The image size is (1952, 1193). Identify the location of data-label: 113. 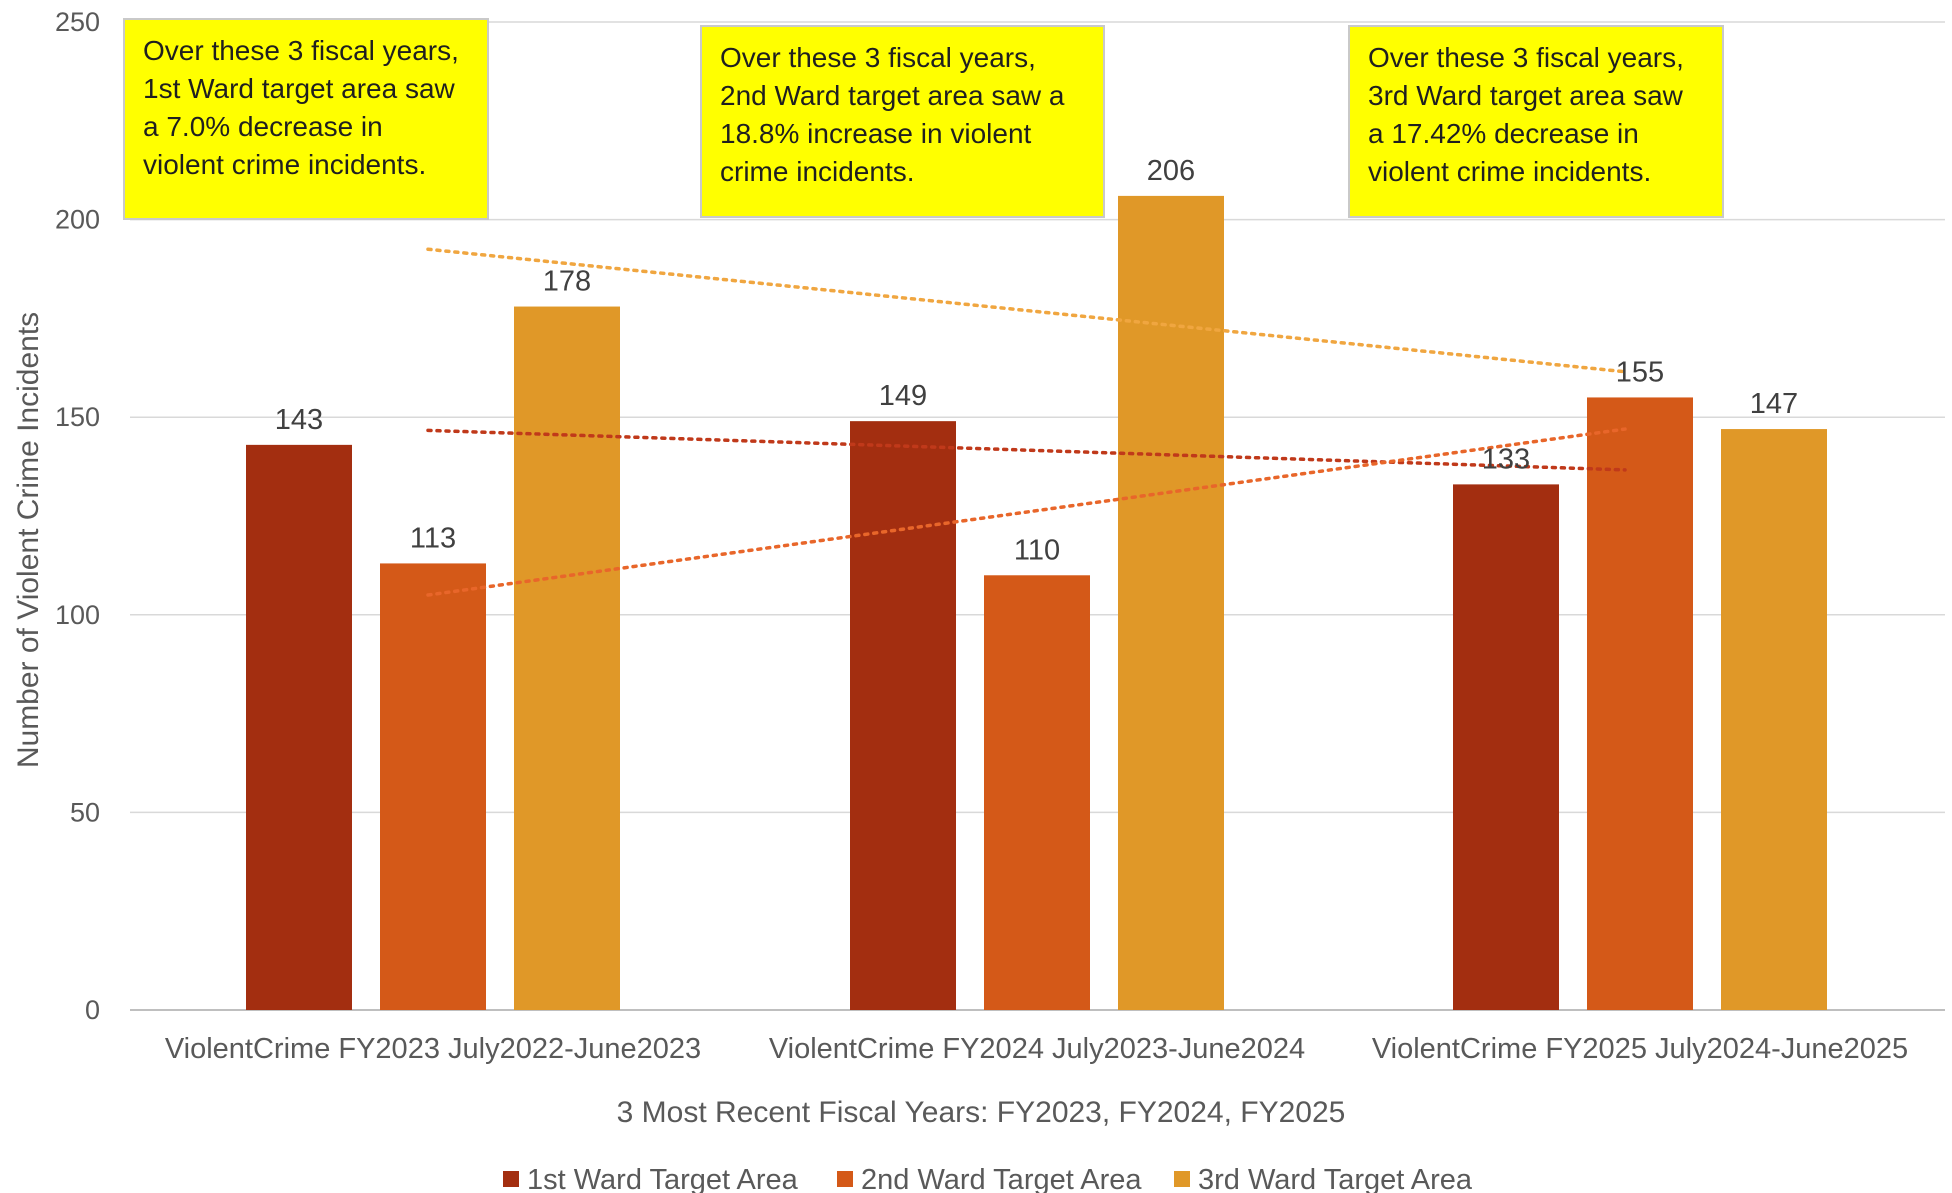
(433, 538).